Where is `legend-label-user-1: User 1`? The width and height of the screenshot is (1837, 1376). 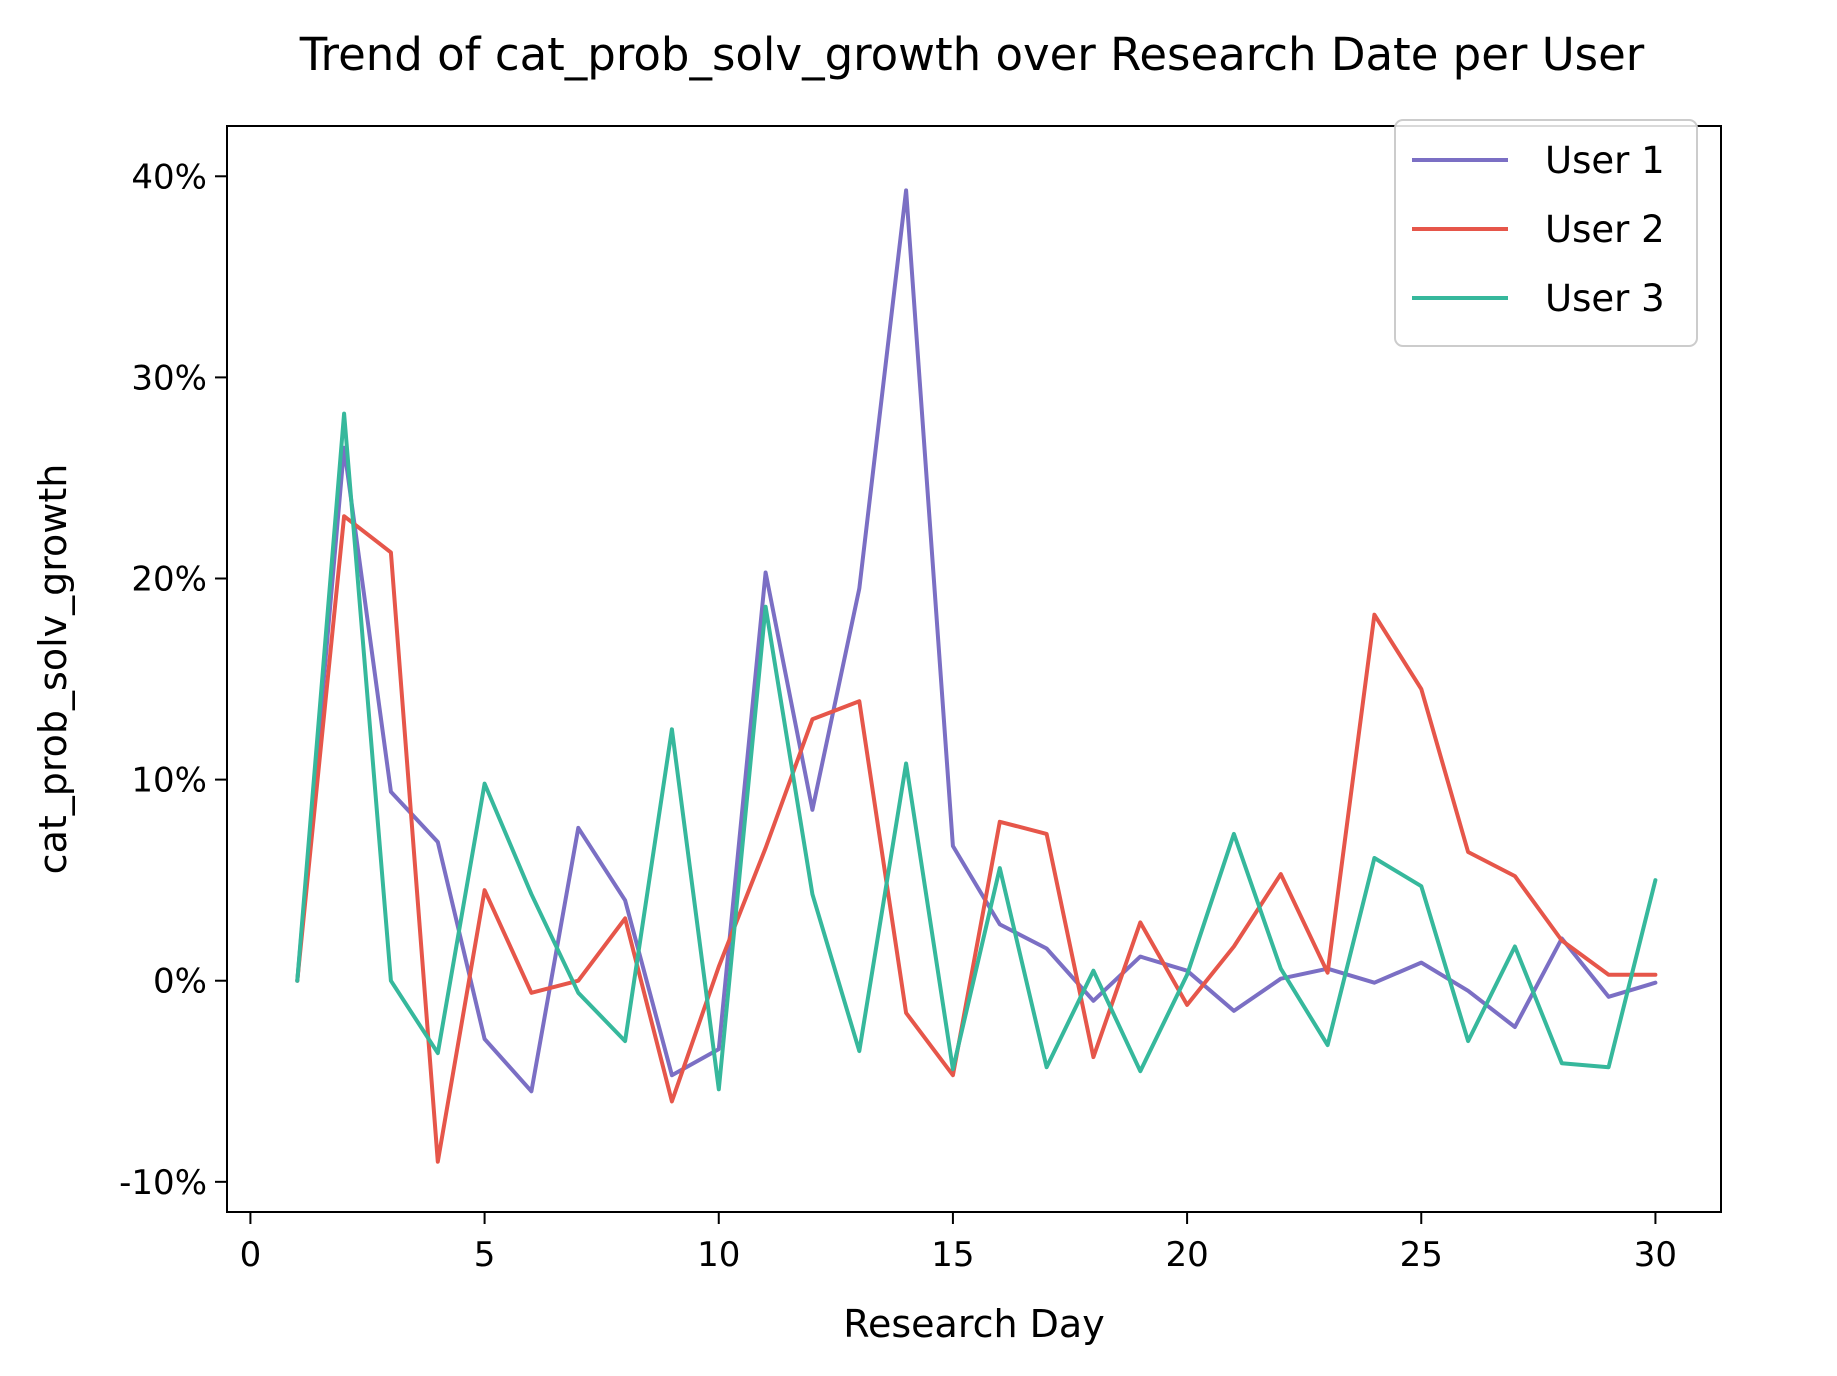 legend-label-user-1: User 1 is located at coordinates (1605, 160).